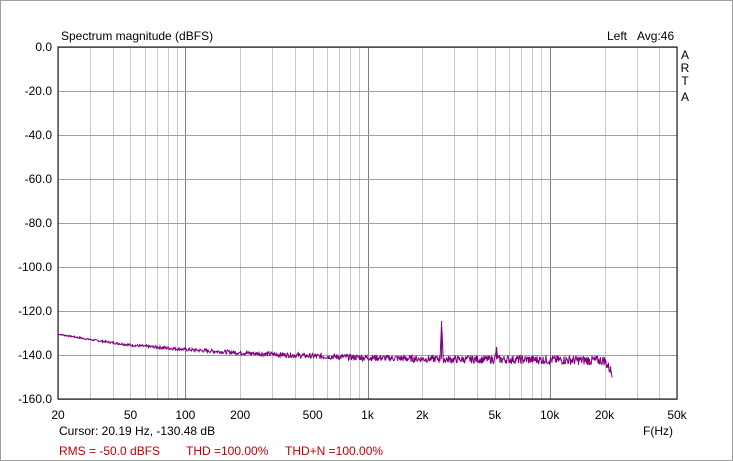 This screenshot has width=733, height=461. I want to click on x-axis-label: F(Hz), so click(658, 431).